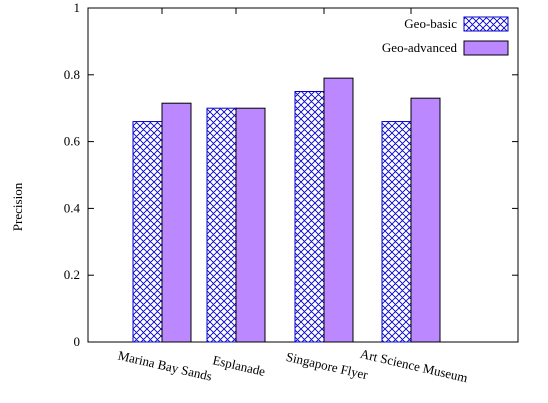 This screenshot has width=548, height=403. What do you see at coordinates (72, 141) in the screenshot?
I see `y-tick-label: 0.6` at bounding box center [72, 141].